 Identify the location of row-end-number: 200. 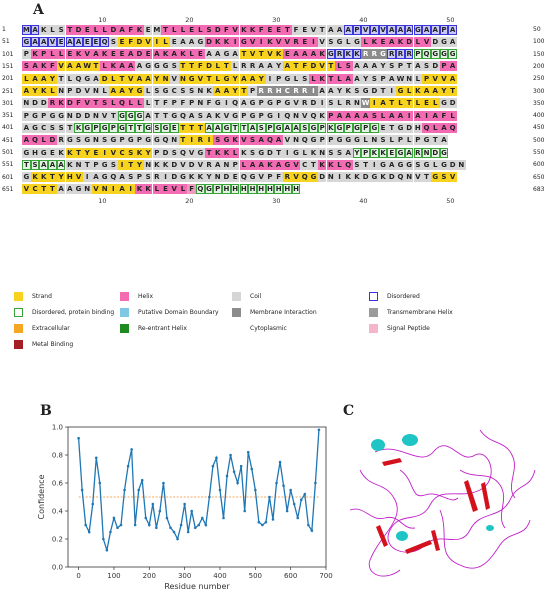
(539, 66).